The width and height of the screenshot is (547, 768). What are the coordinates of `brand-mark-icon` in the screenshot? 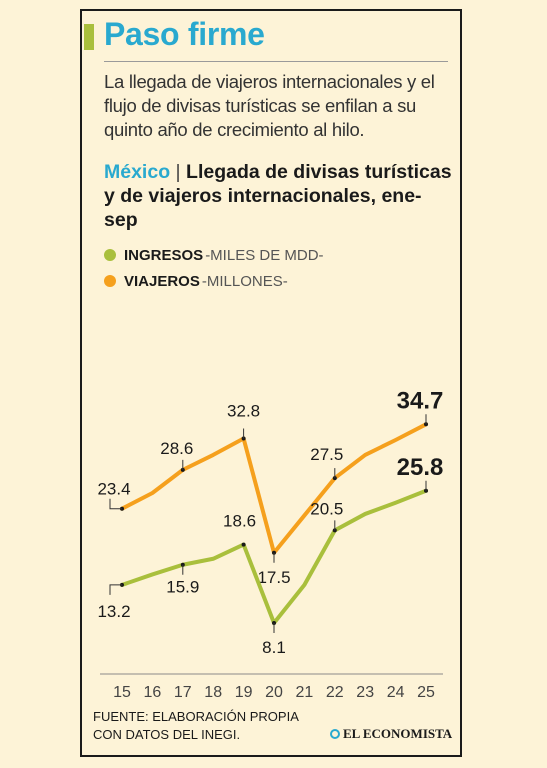 It's located at (335, 734).